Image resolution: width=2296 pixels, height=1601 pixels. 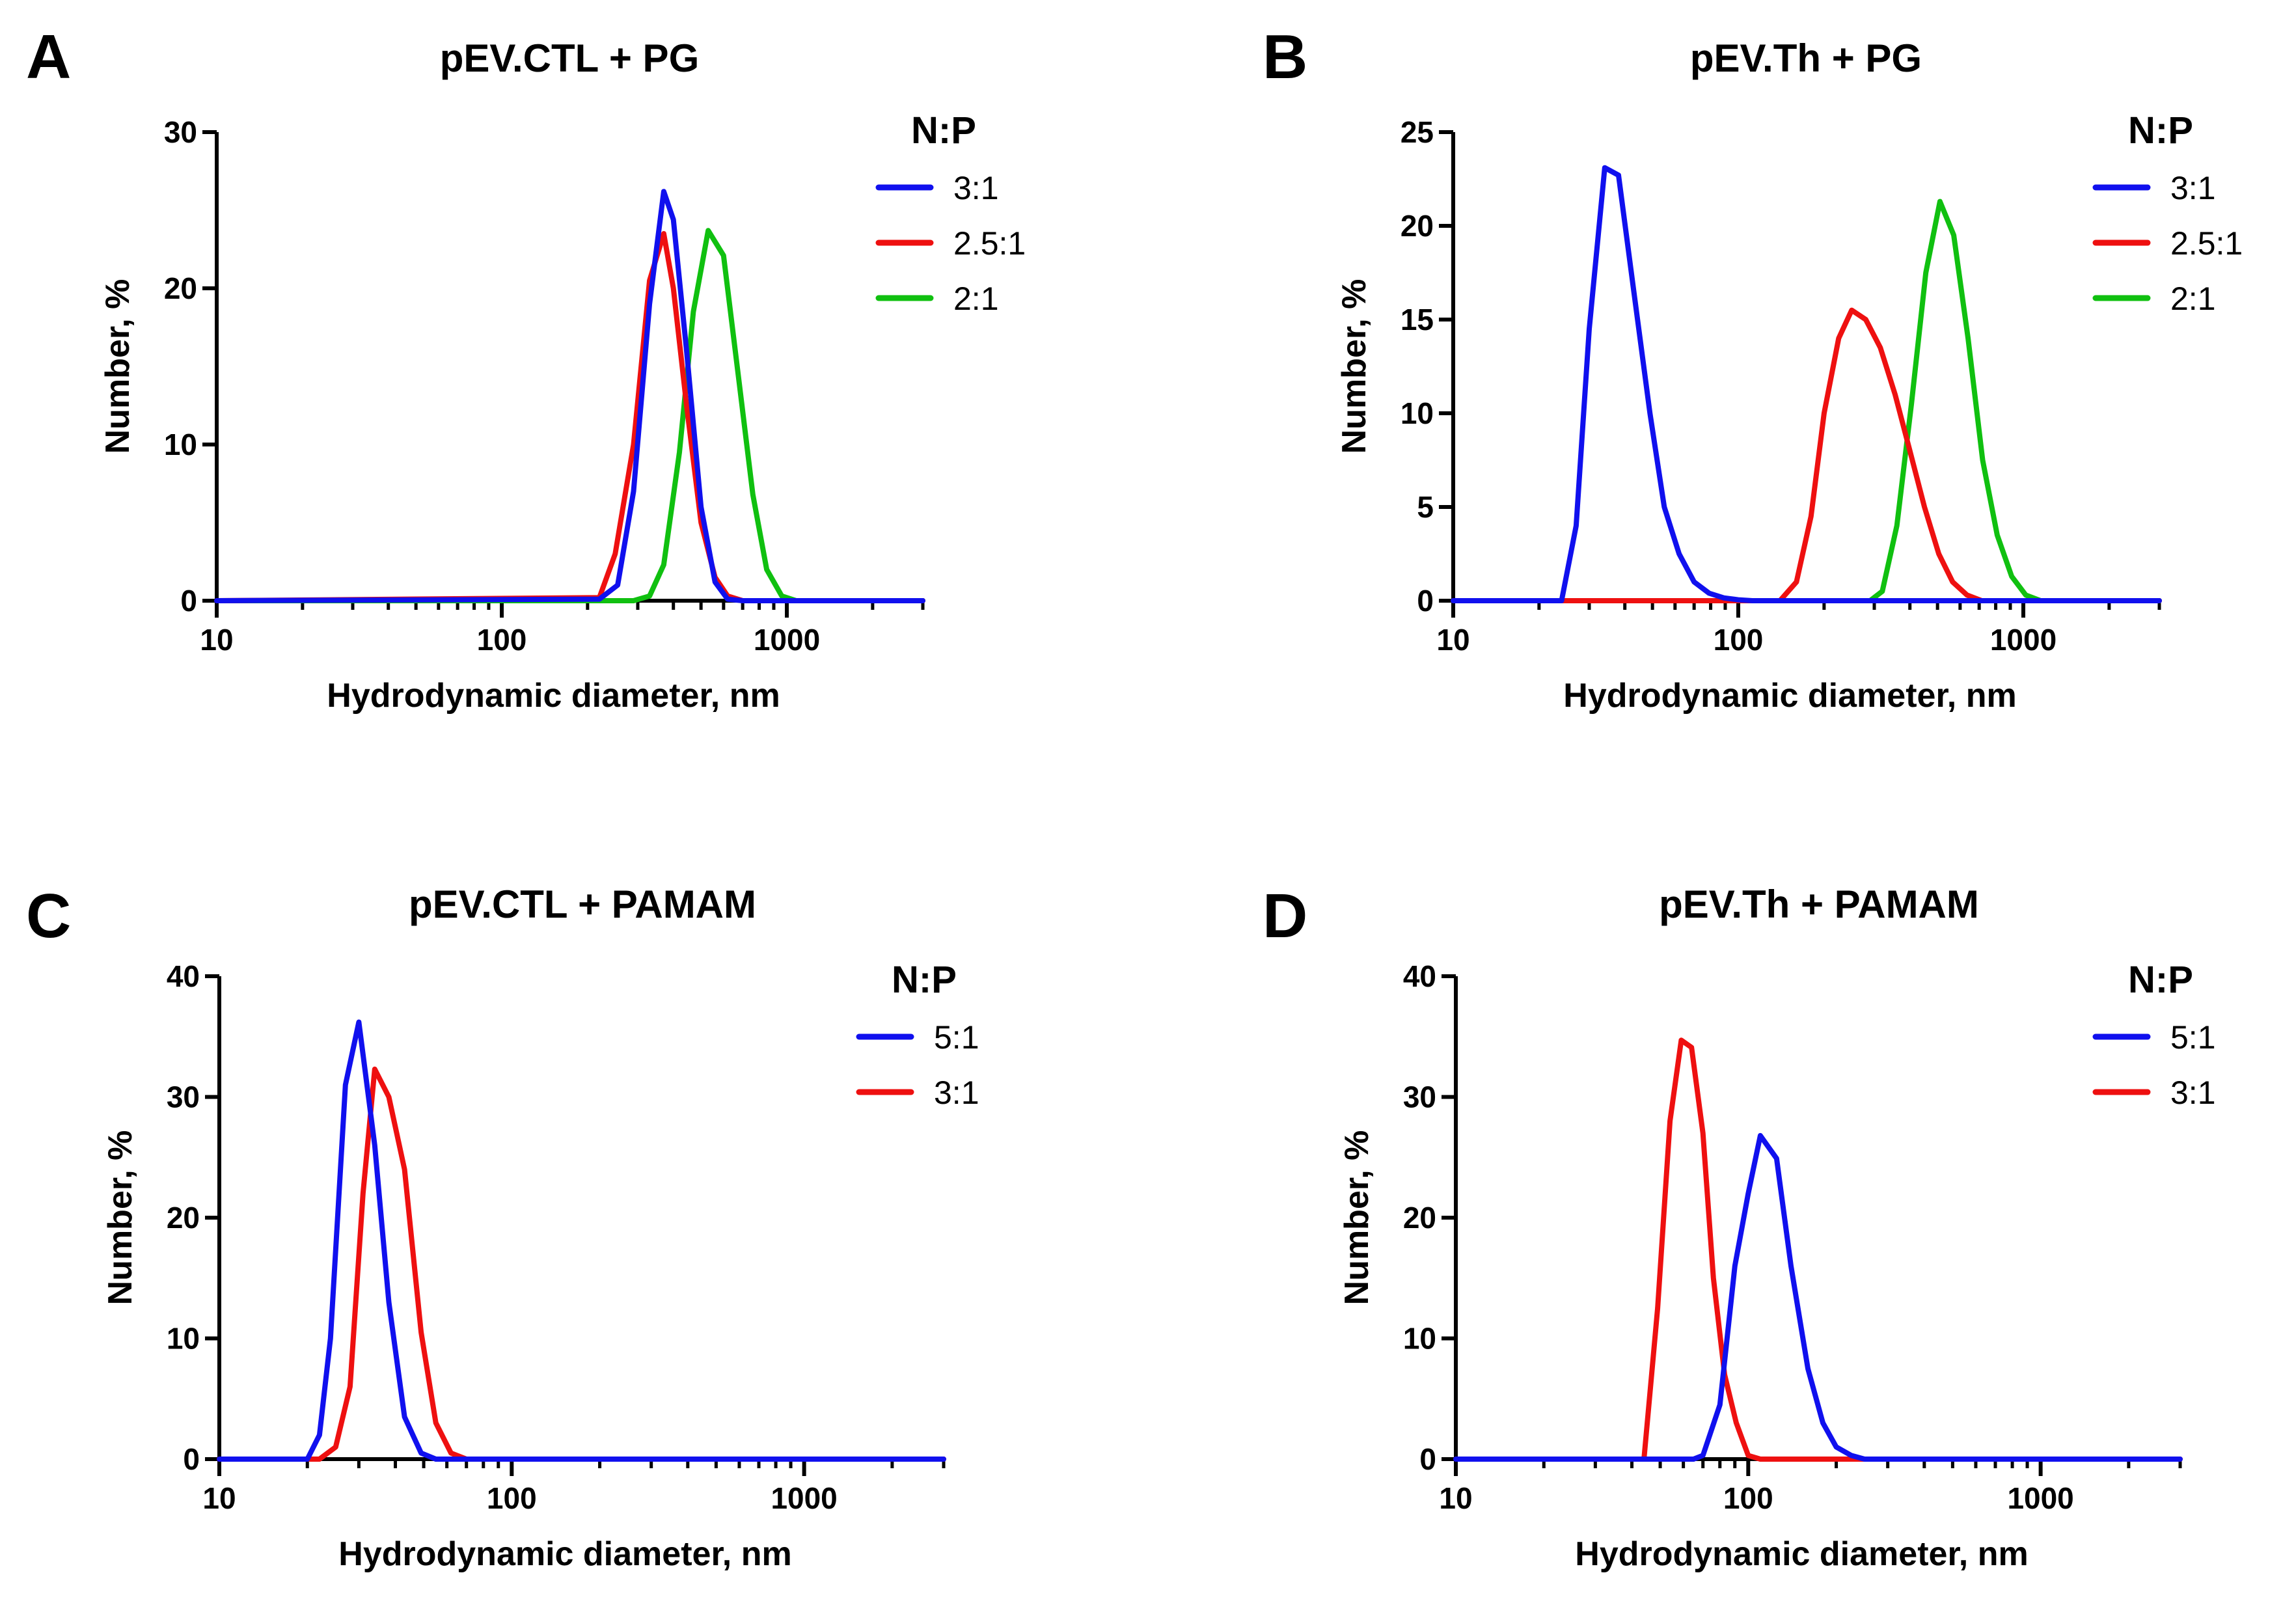 What do you see at coordinates (1417, 319) in the screenshot?
I see `y-tick-label: 15` at bounding box center [1417, 319].